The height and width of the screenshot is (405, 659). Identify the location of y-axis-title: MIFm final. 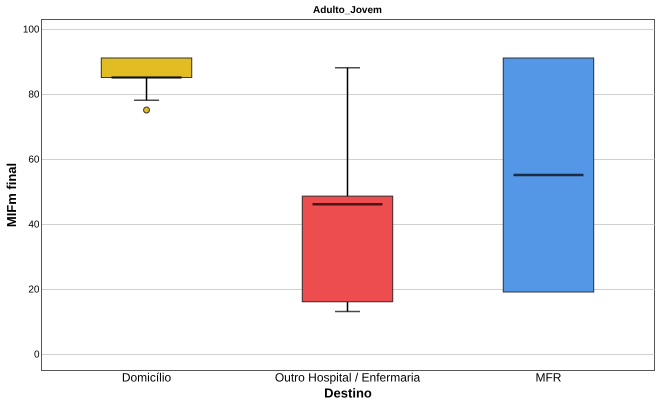
(11, 195).